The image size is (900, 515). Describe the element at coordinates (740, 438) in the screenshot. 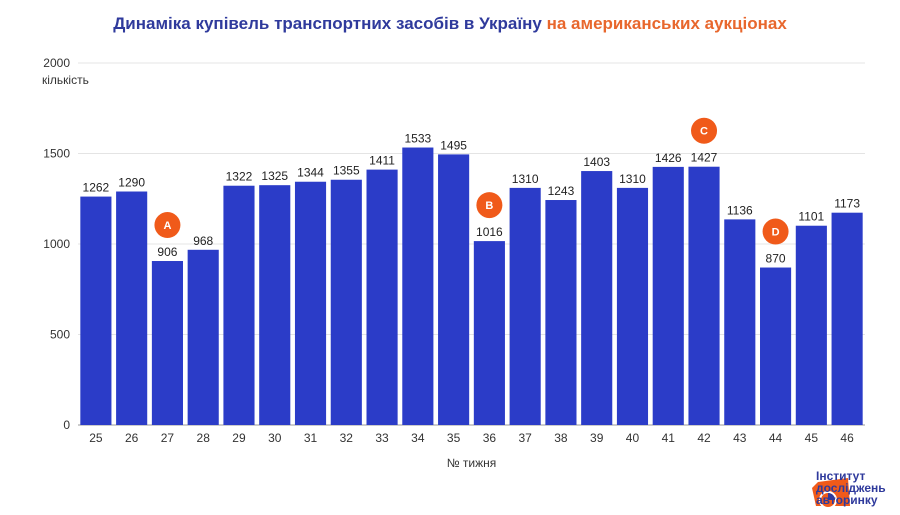

I see `x-tick-label: 43` at that location.